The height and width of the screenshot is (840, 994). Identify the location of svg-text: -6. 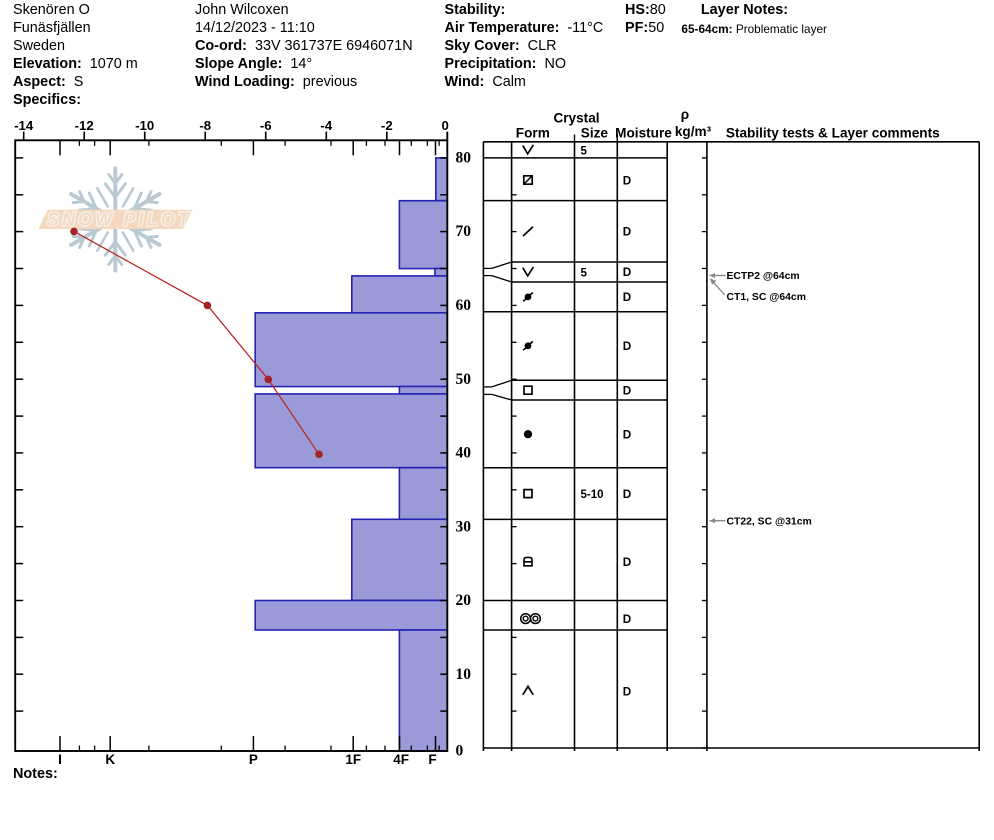
(266, 125).